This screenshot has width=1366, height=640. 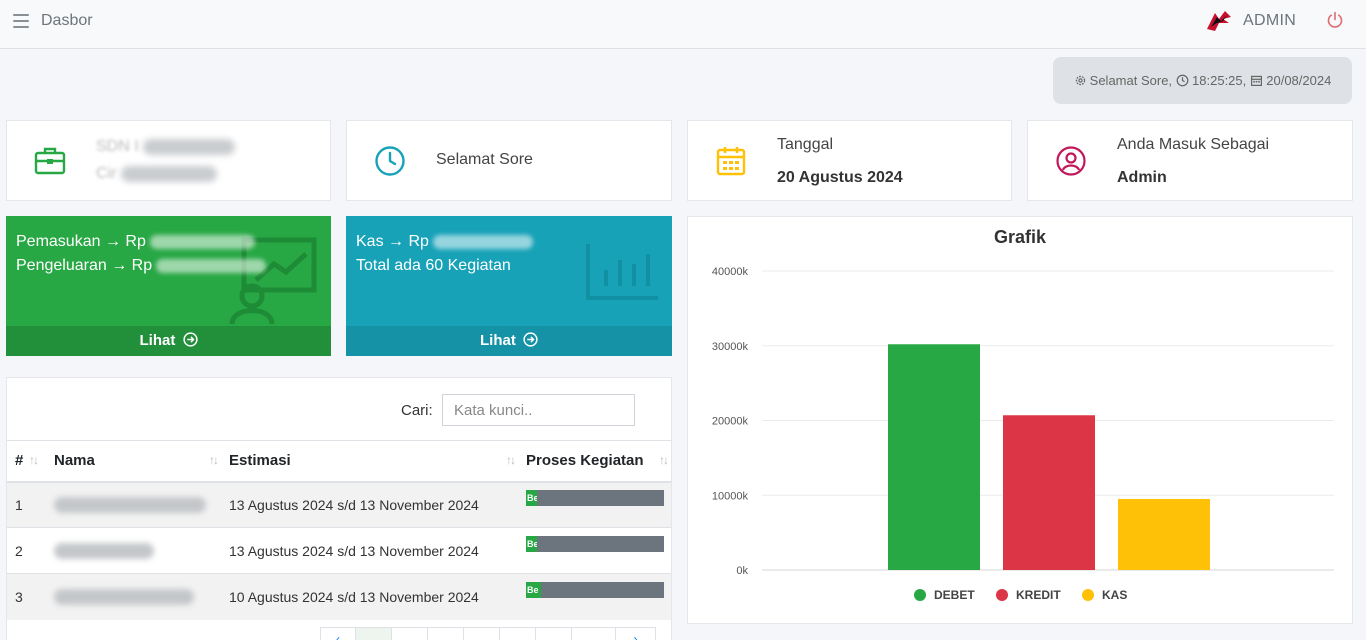 I want to click on time-text: 18:25:25,, so click(x=1219, y=80).